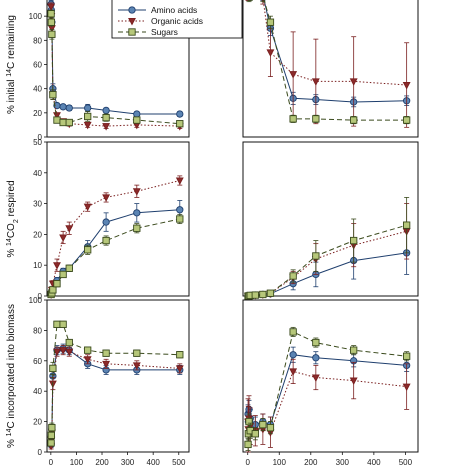 Image resolution: width=474 pixels, height=474 pixels. I want to click on series-line-amino-acids, so click(327, 390).